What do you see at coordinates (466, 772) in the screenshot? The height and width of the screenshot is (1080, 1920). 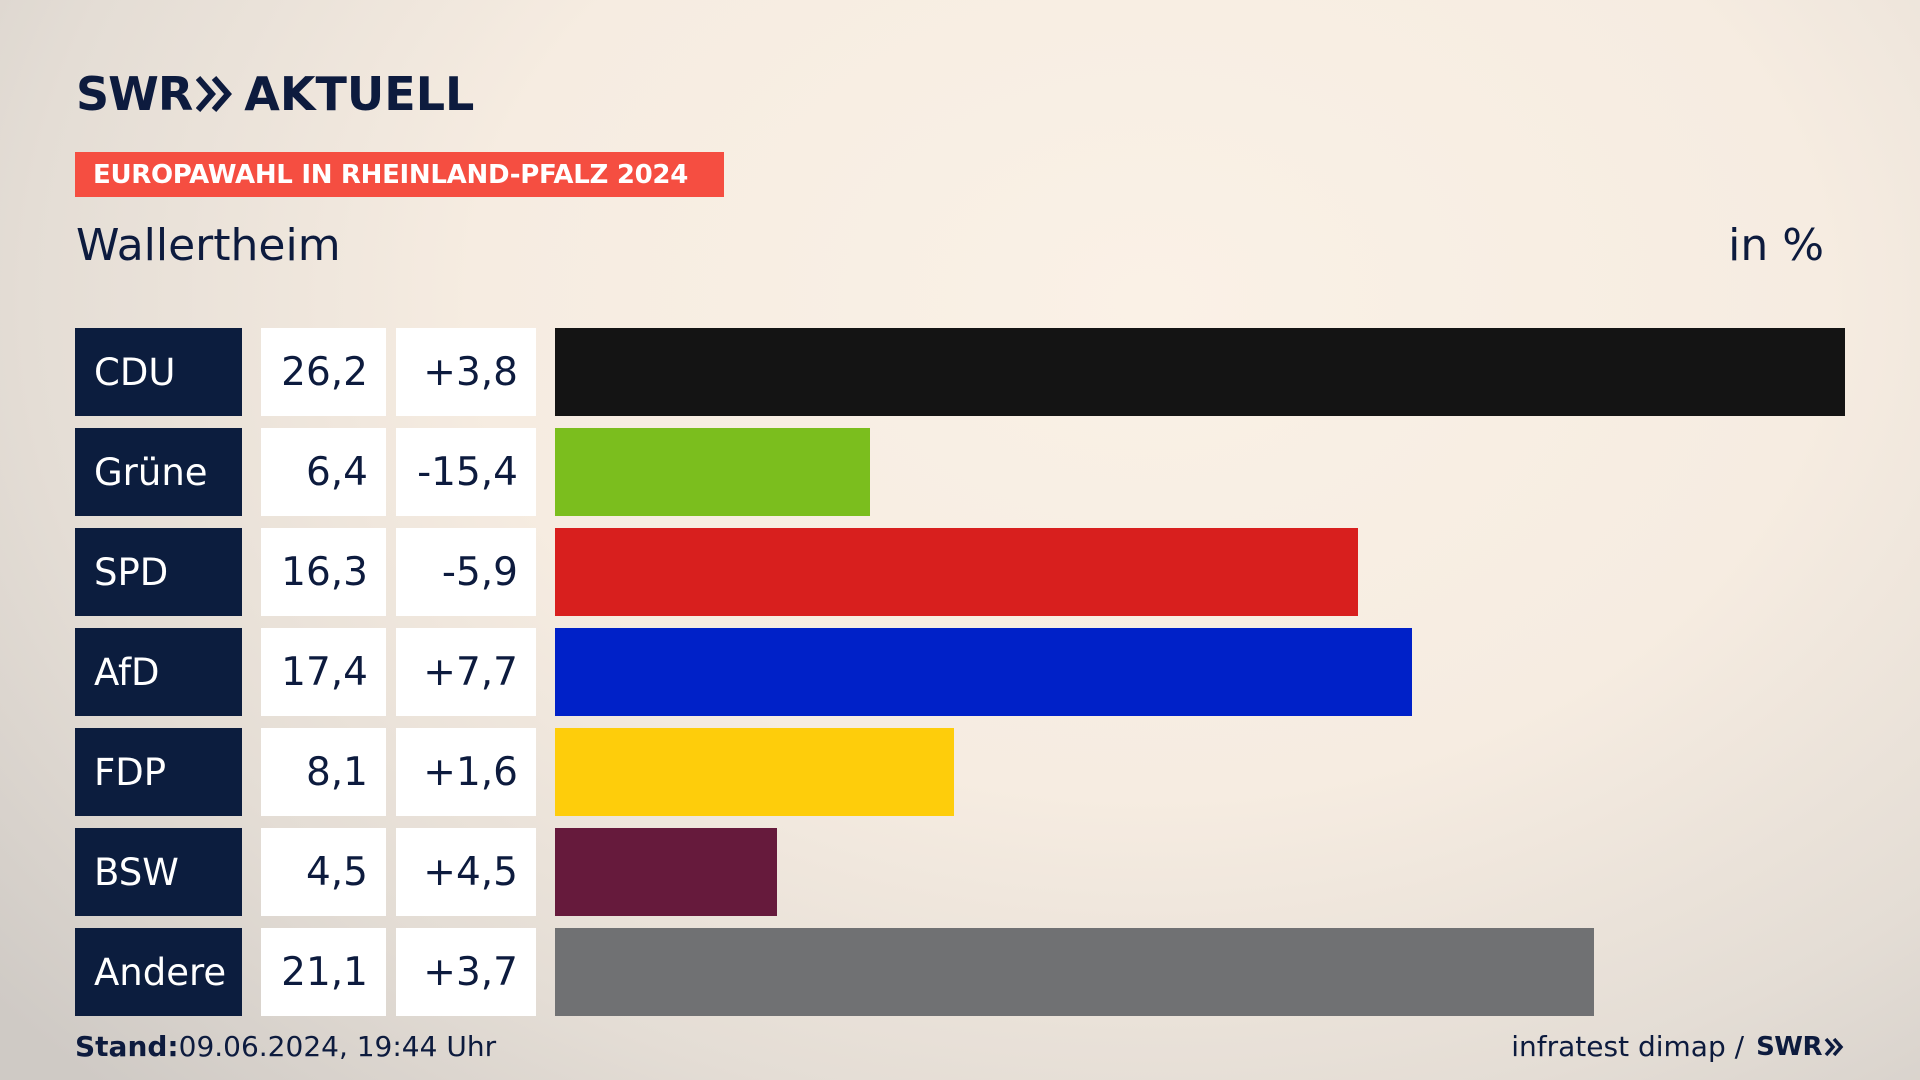 I see `vote-change-value: +1,6` at bounding box center [466, 772].